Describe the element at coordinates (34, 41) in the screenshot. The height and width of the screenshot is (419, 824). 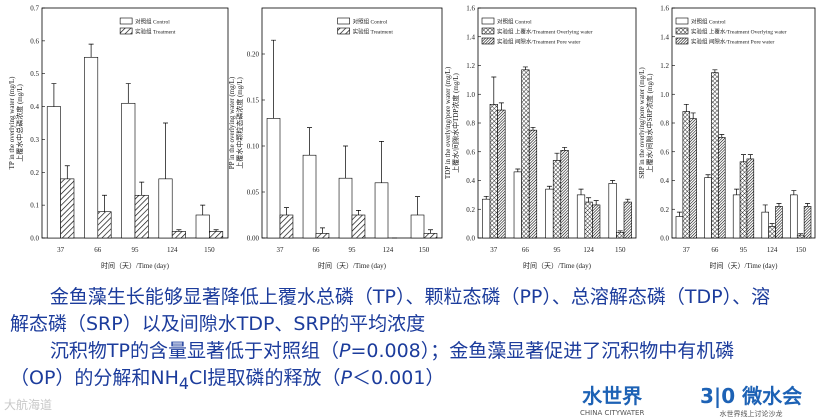
I see `y-tick-label: 0.6` at that location.